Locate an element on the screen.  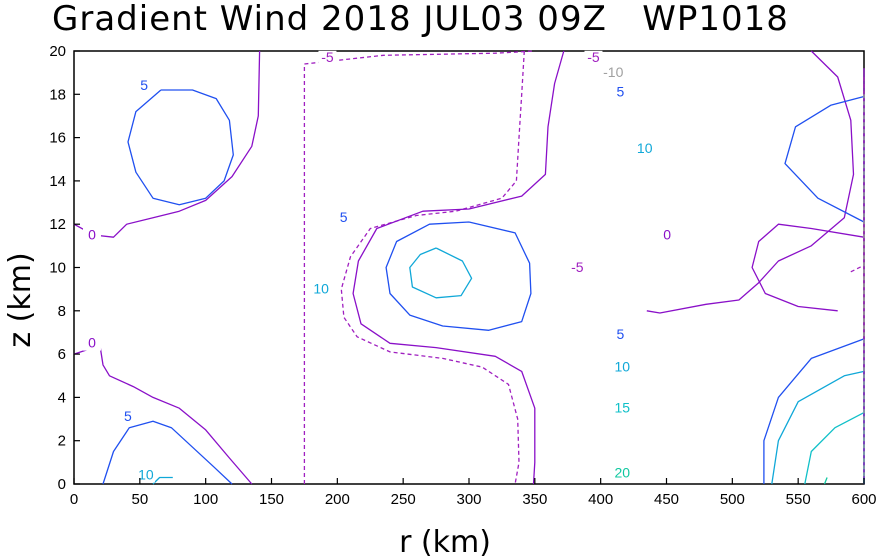
contour-label: 15 is located at coordinates (622, 408).